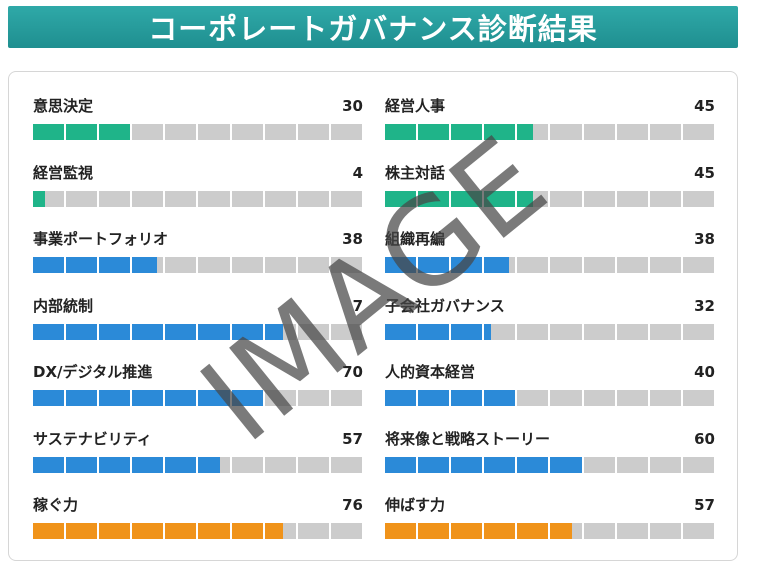  Describe the element at coordinates (704, 305) in the screenshot. I see `metric-value: 32` at that location.